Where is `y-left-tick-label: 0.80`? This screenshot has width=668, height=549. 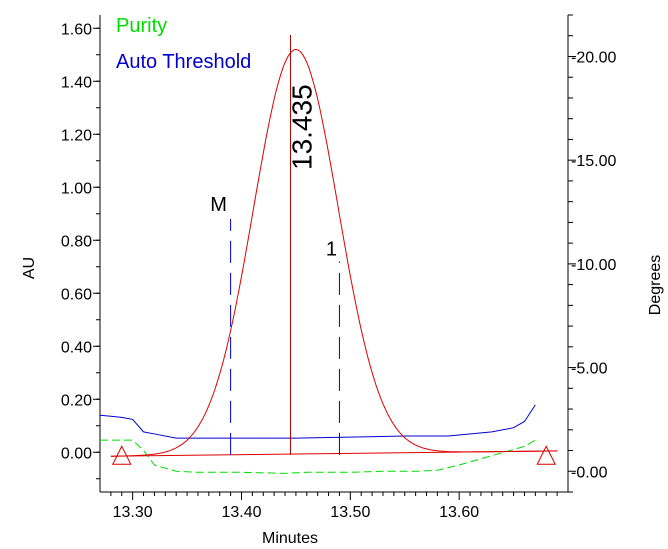
y-left-tick-label: 0.80 is located at coordinates (76, 241).